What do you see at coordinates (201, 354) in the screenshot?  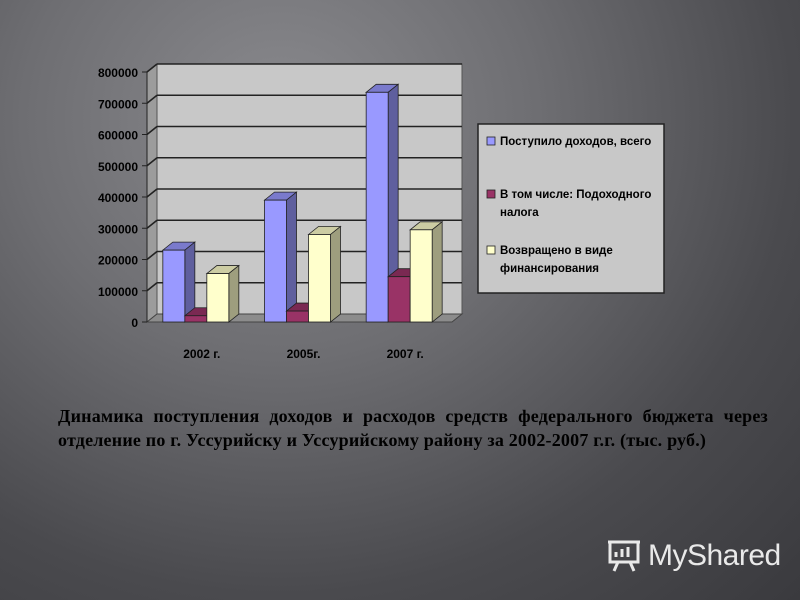 I see `x-tick-label: 2002 г.` at bounding box center [201, 354].